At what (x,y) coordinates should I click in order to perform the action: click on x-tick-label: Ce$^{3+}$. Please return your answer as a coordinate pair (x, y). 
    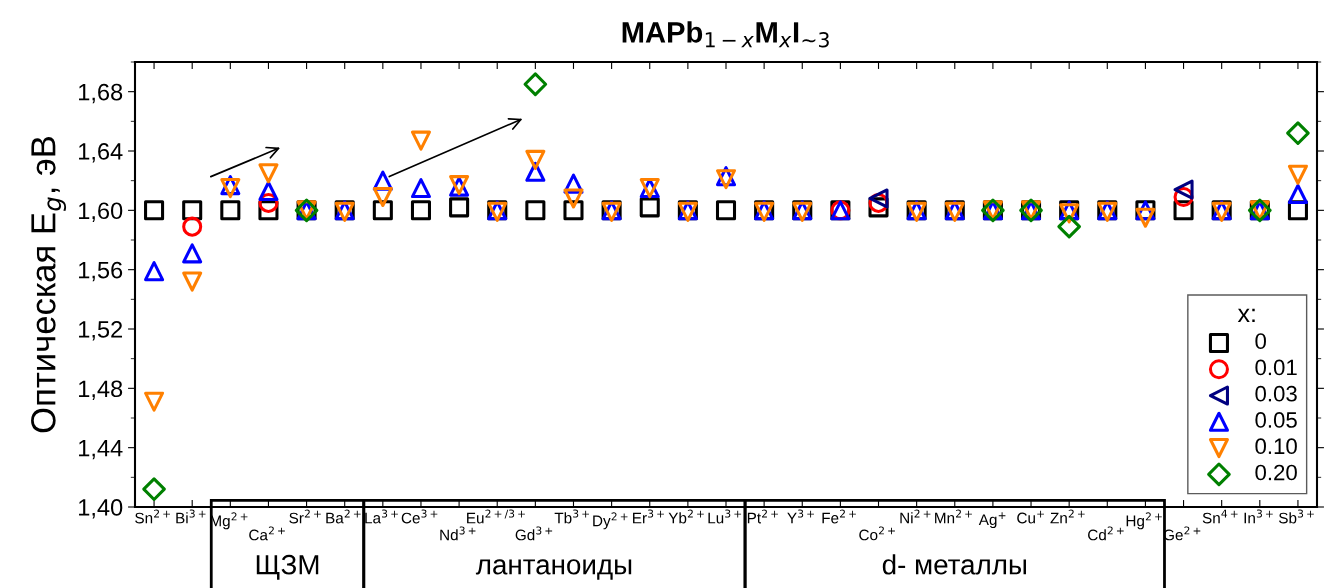
    Looking at the image, I should click on (419, 516).